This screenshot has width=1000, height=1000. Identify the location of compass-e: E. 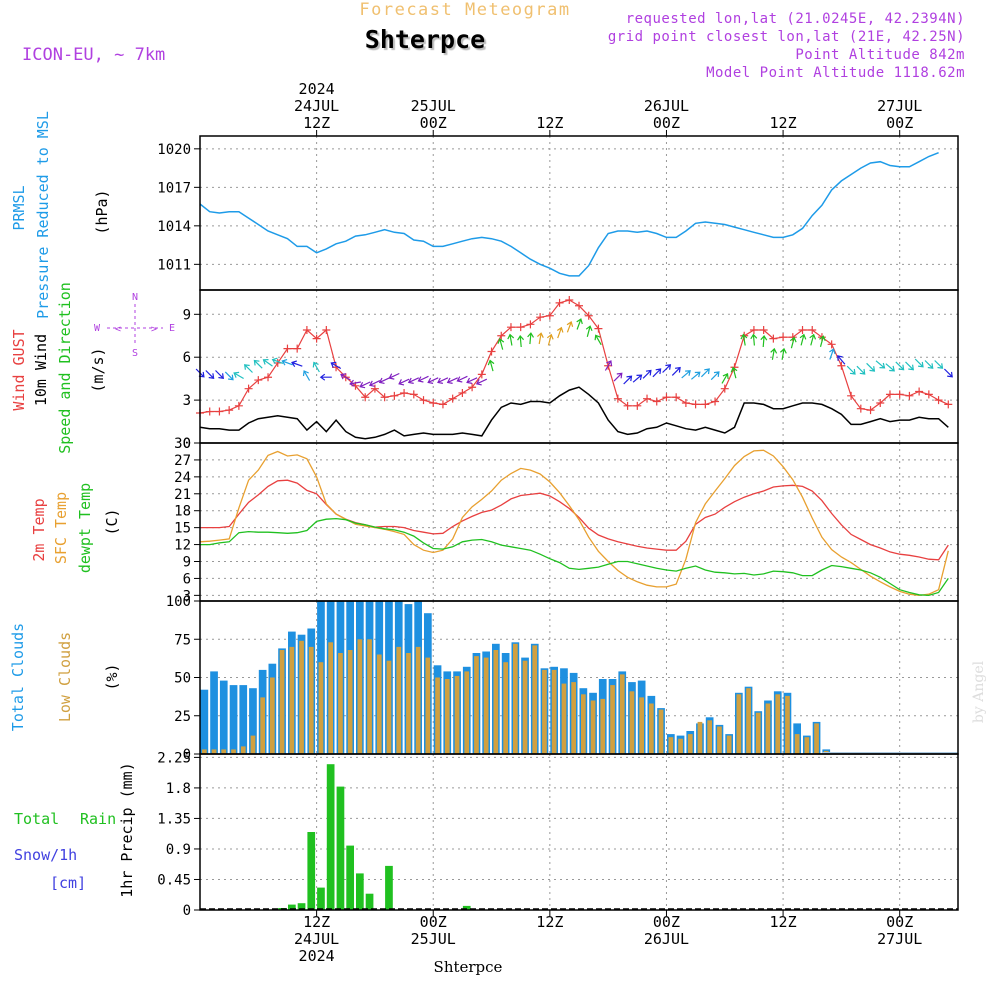
(172, 328).